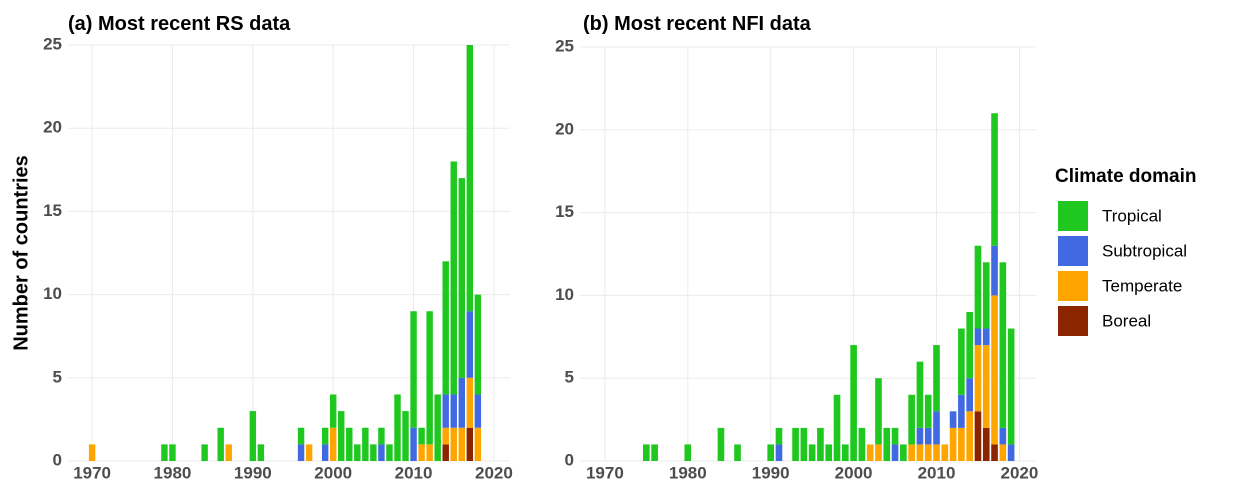 The height and width of the screenshot is (486, 1245). What do you see at coordinates (57, 459) in the screenshot?
I see `y-tick-label: 0` at bounding box center [57, 459].